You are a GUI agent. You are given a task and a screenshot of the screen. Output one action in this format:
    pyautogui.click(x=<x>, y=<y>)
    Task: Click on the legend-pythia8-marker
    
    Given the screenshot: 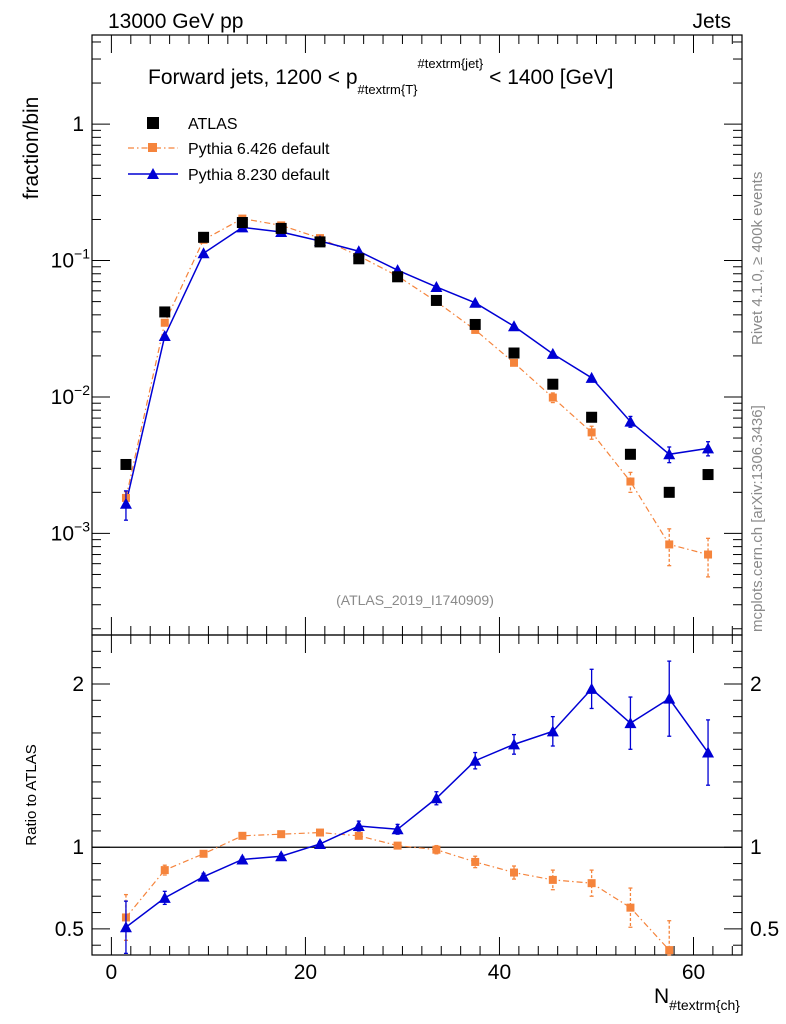 What is the action you would take?
    pyautogui.click(x=153, y=173)
    